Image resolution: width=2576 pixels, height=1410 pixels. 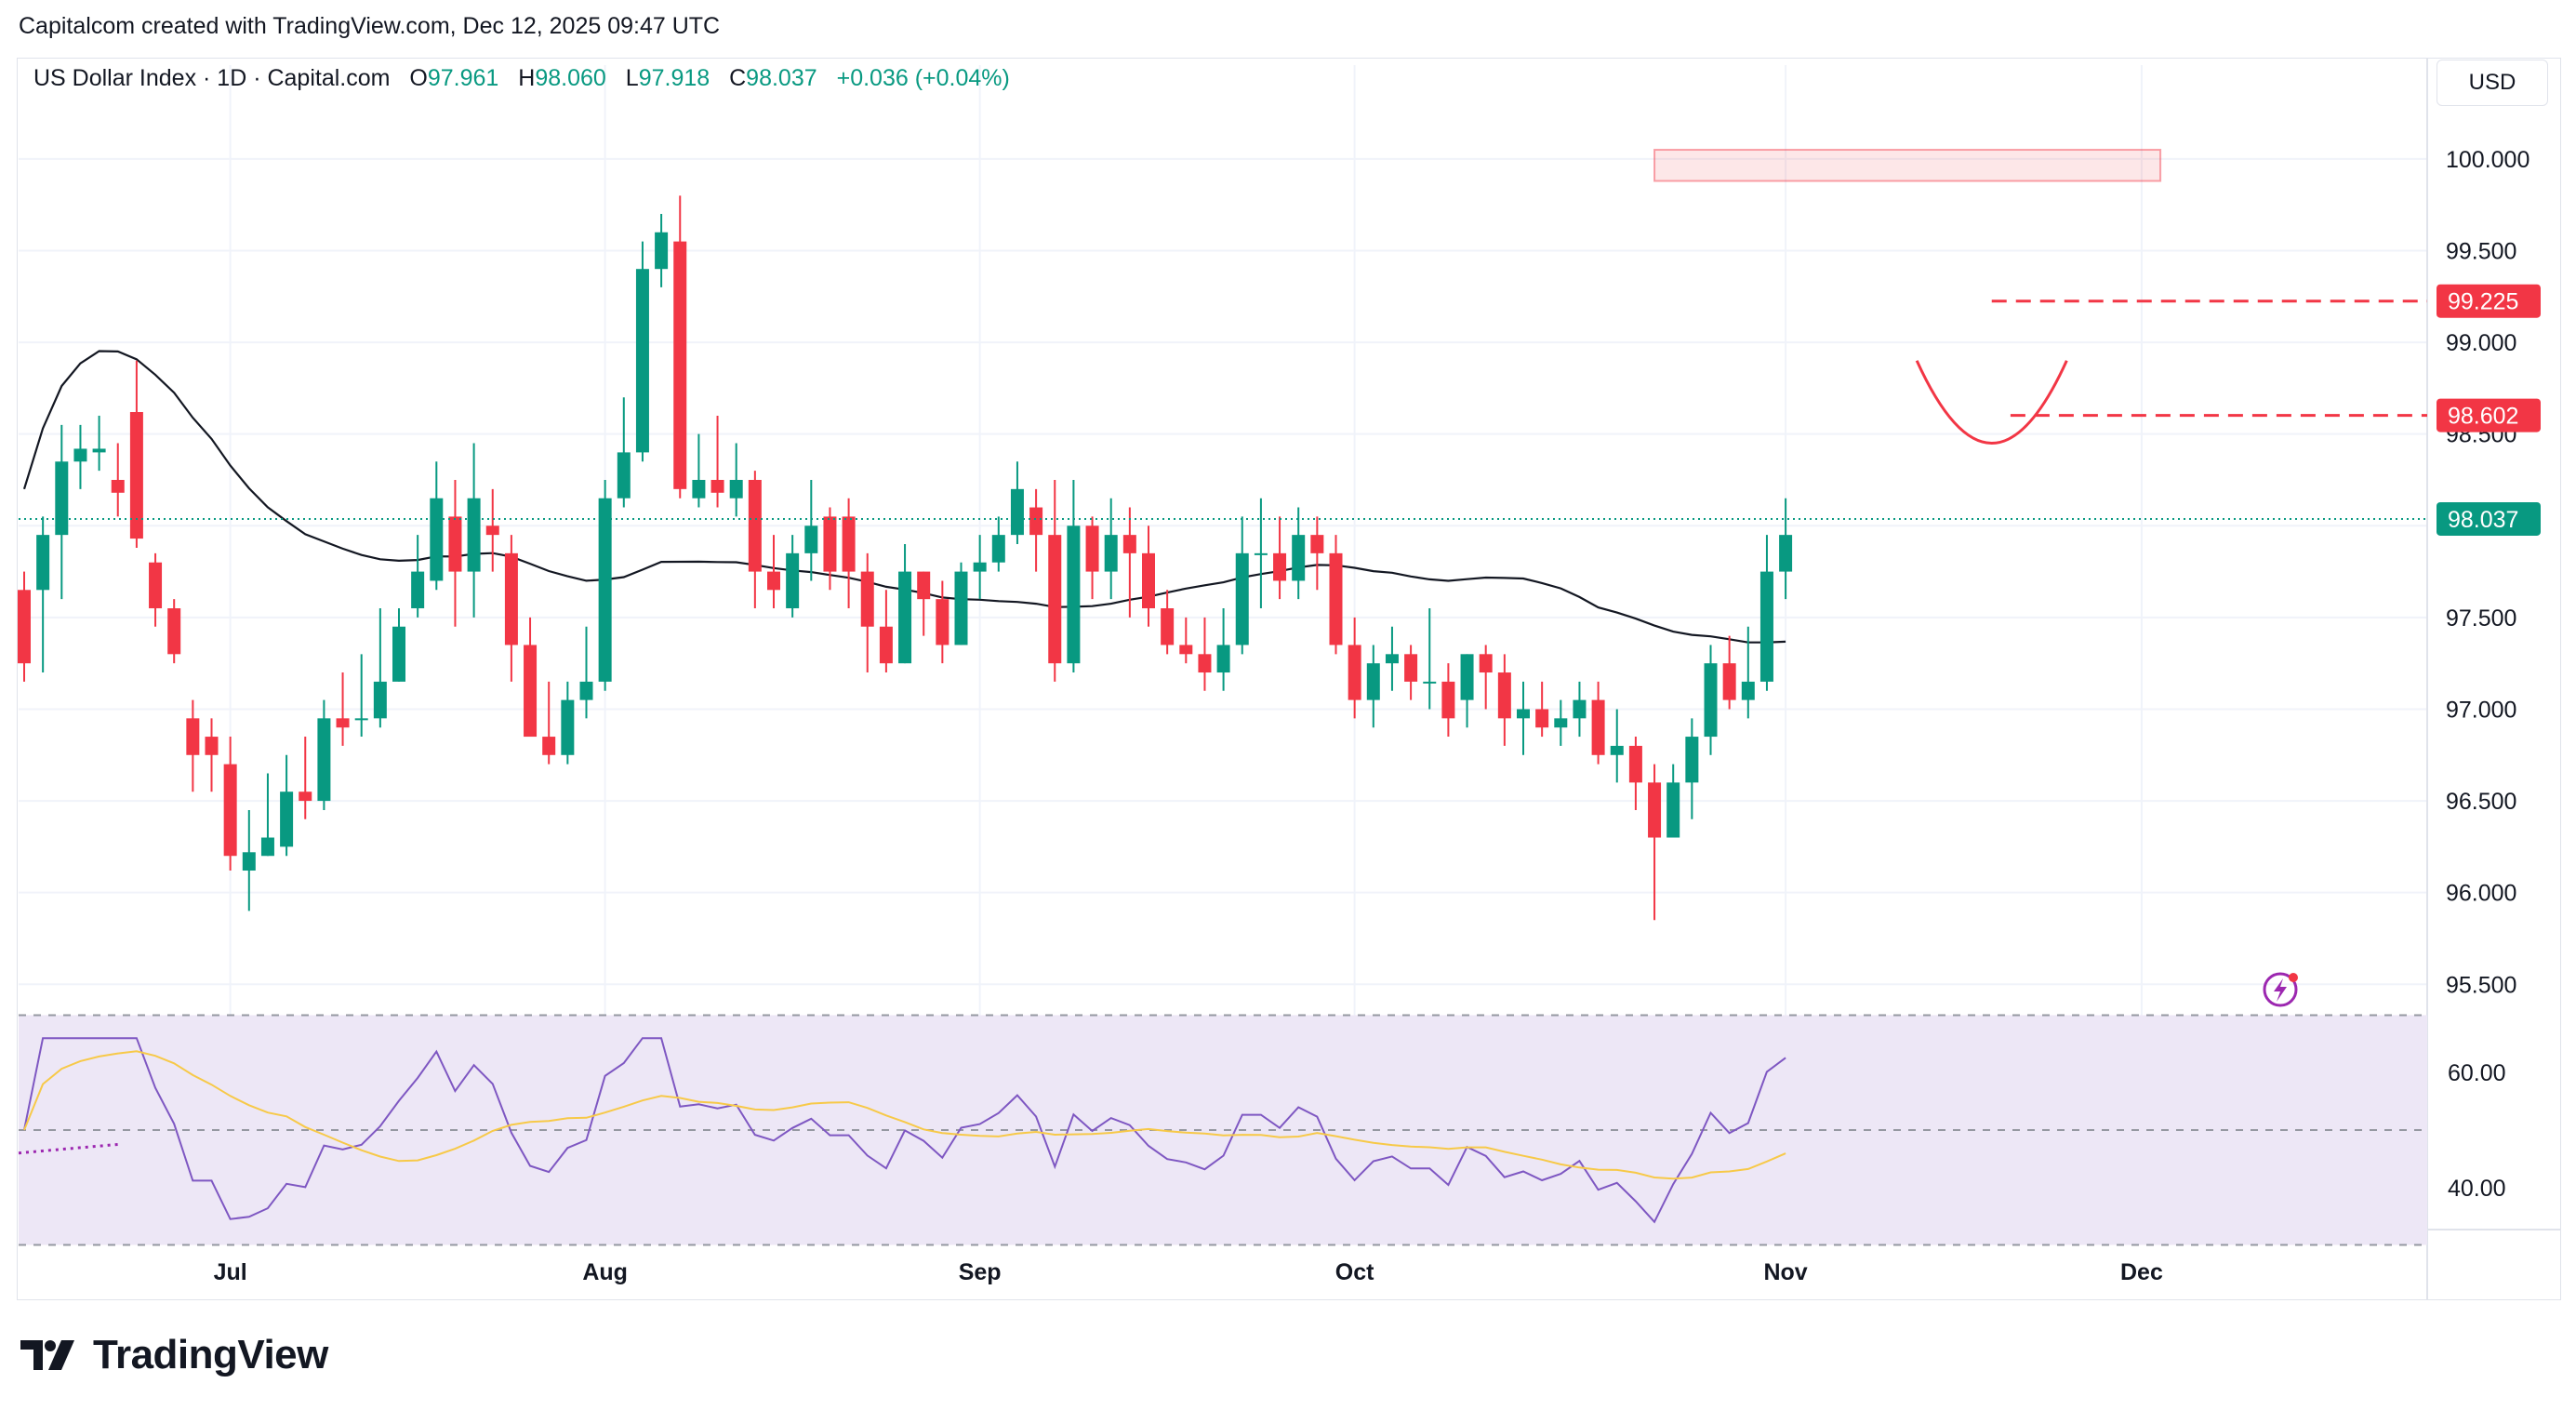 What do you see at coordinates (2492, 83) in the screenshot?
I see `currency-selector: USD` at bounding box center [2492, 83].